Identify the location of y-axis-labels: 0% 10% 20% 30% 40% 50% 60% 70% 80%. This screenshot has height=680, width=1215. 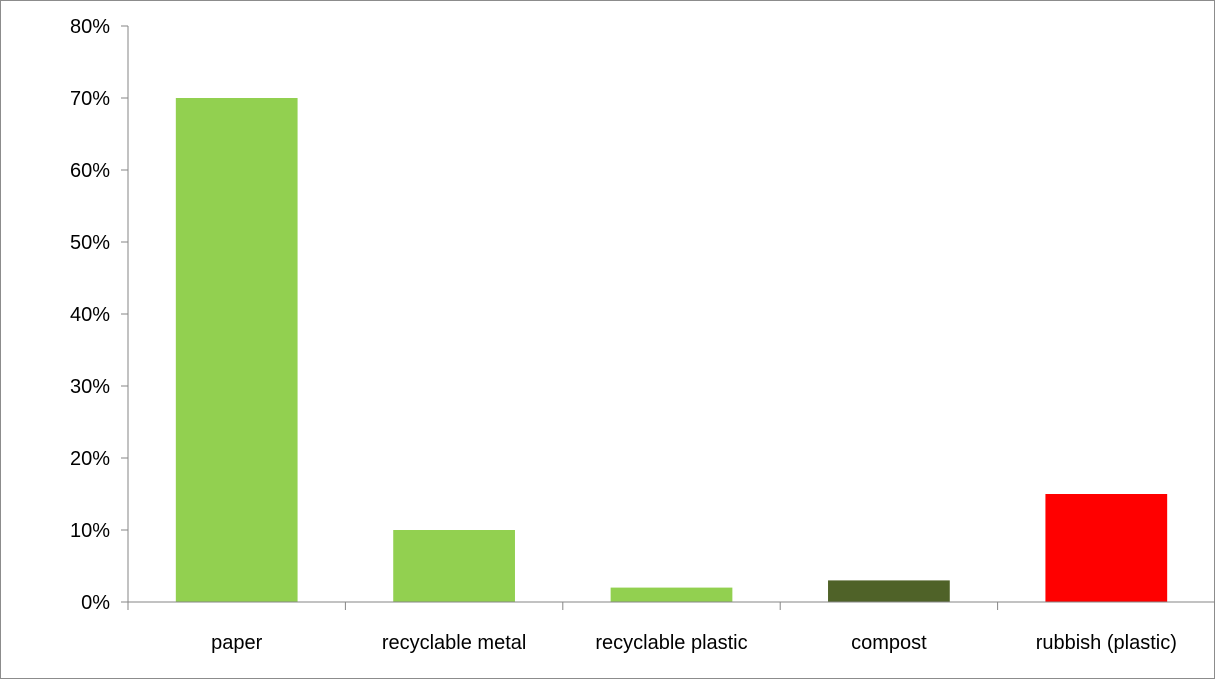
(90, 315).